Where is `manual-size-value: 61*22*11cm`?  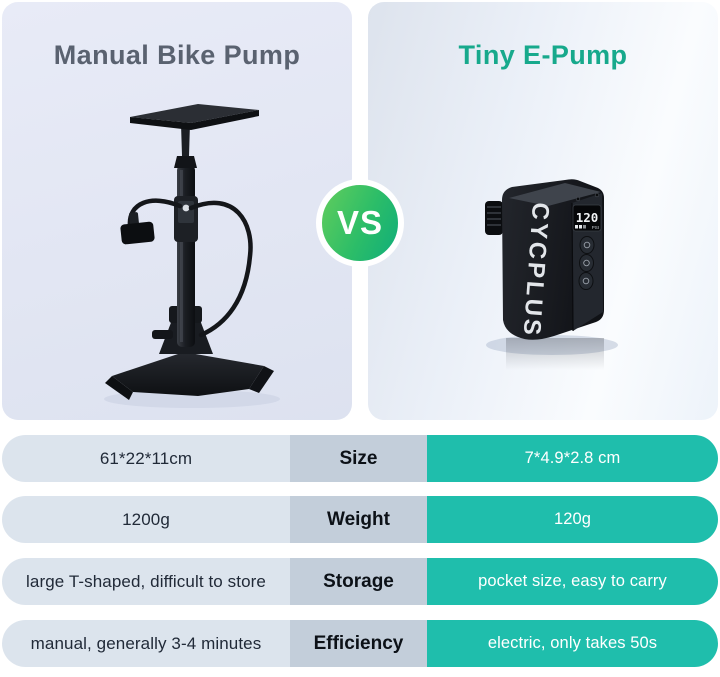 manual-size-value: 61*22*11cm is located at coordinates (146, 458).